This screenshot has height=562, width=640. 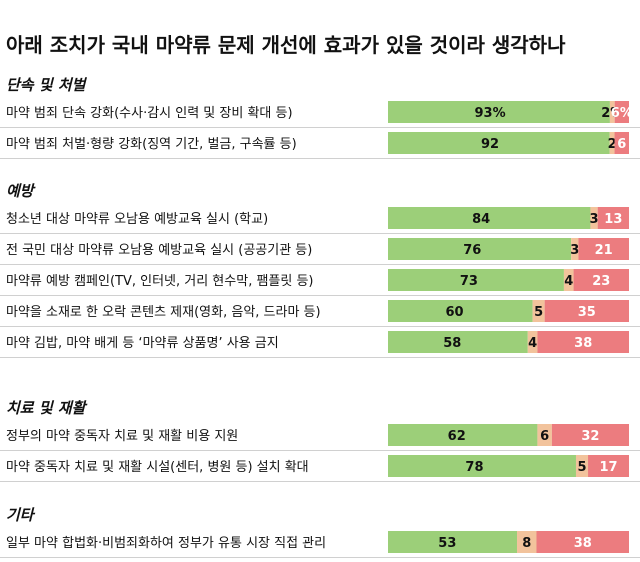 What do you see at coordinates (490, 113) in the screenshot?
I see `value-label-effective: 93%` at bounding box center [490, 113].